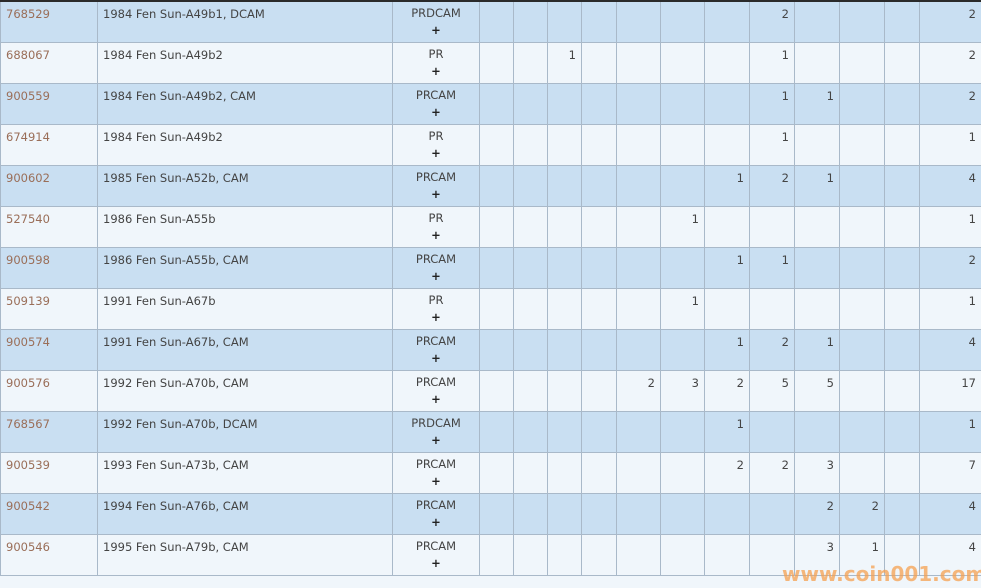 This screenshot has height=588, width=981. Describe the element at coordinates (28, 423) in the screenshot. I see `cert-id-link: 768567` at that location.